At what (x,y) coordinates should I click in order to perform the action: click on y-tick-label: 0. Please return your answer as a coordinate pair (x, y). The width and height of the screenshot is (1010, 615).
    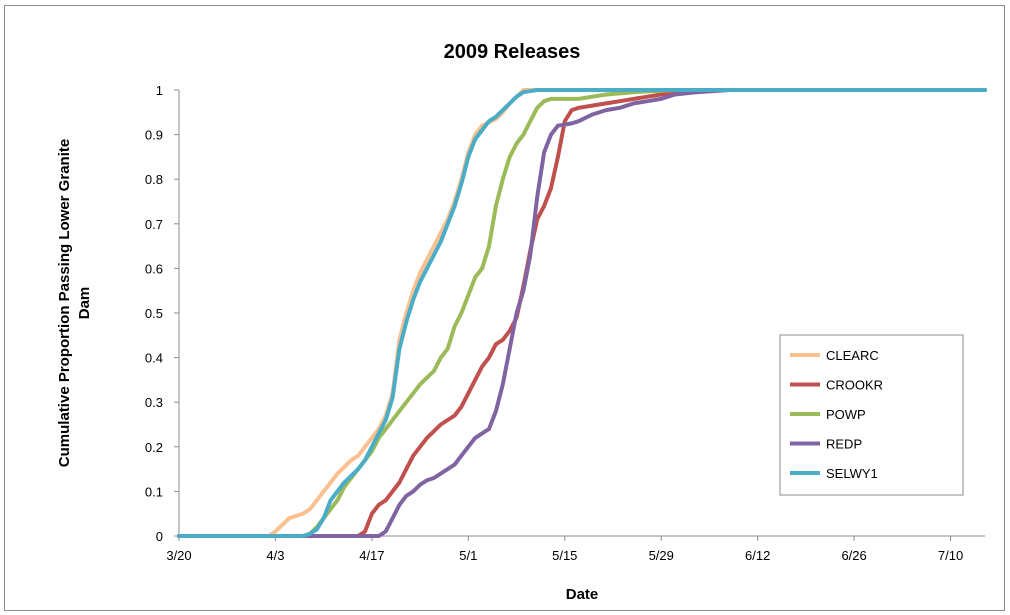
    Looking at the image, I should click on (159, 536).